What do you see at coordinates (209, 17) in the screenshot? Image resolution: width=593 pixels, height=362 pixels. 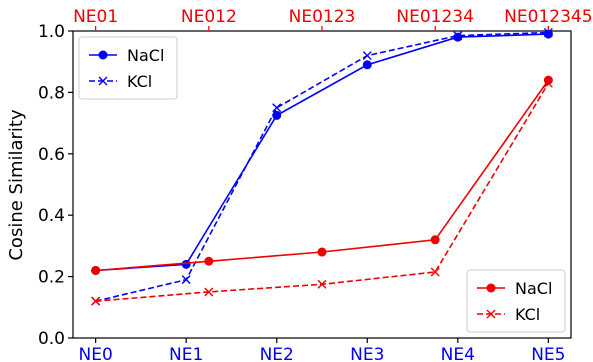 I see `x-top-tick-label: NE012` at bounding box center [209, 17].